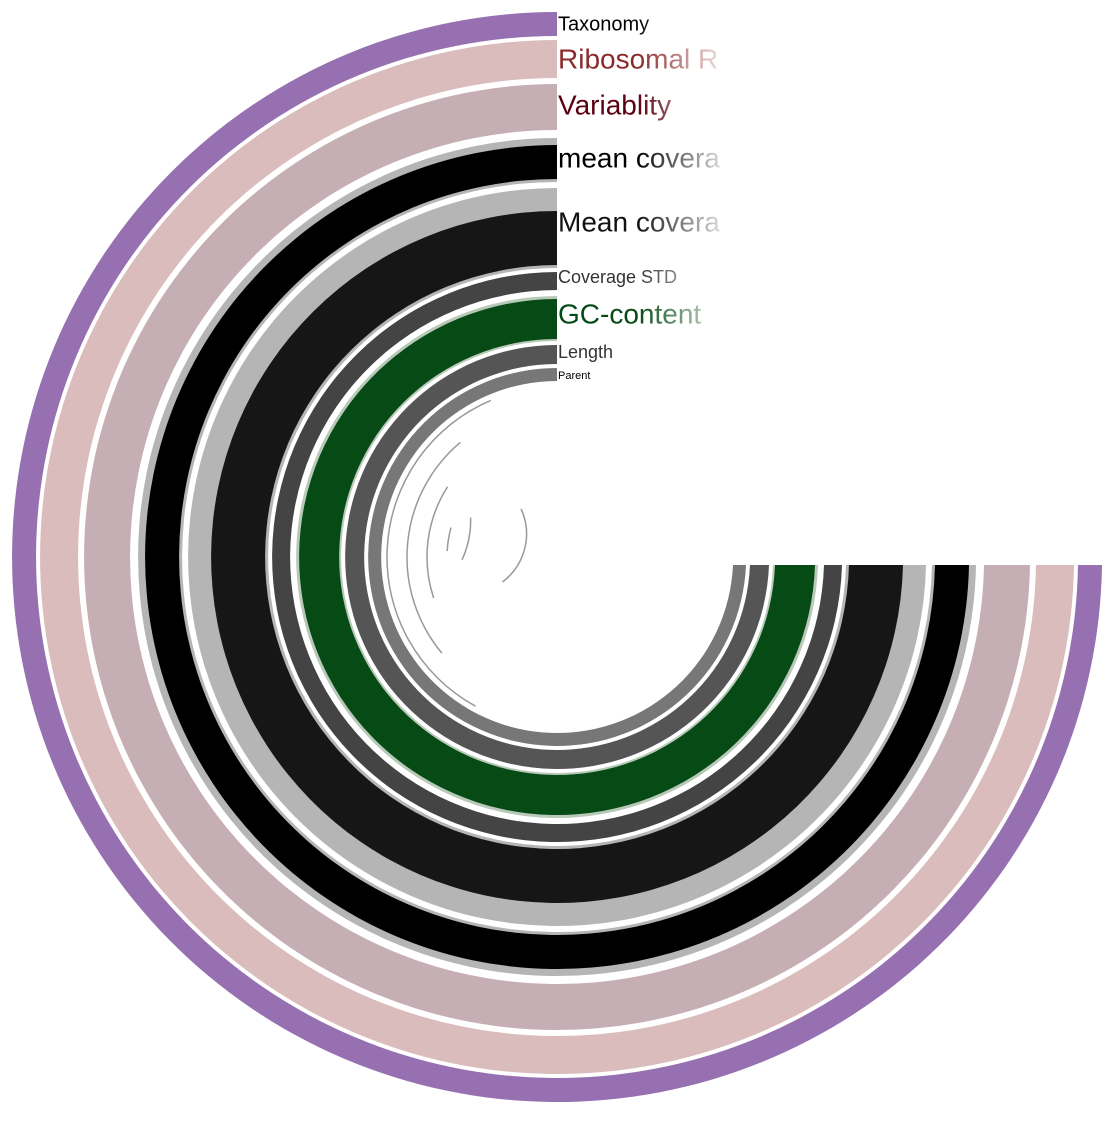 The width and height of the screenshot is (1120, 1122). I want to click on dendrogram, so click(457, 553).